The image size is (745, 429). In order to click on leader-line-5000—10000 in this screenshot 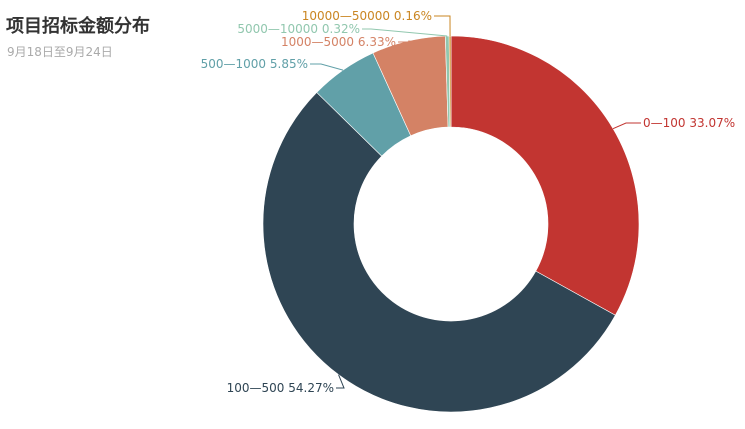, I will do `click(405, 32)`.